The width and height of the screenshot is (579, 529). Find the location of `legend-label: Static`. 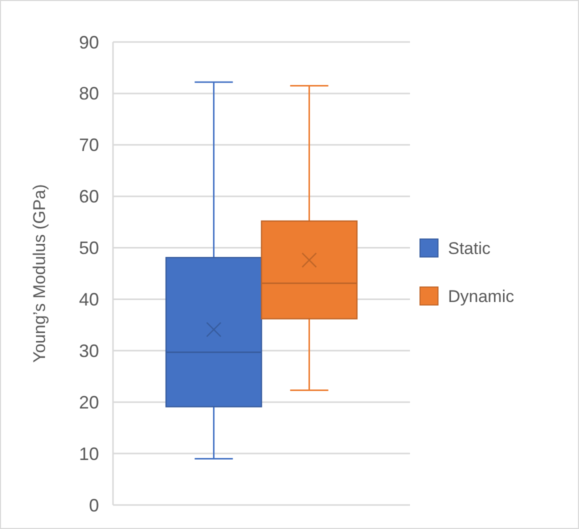

legend-label: Static is located at coordinates (470, 248).